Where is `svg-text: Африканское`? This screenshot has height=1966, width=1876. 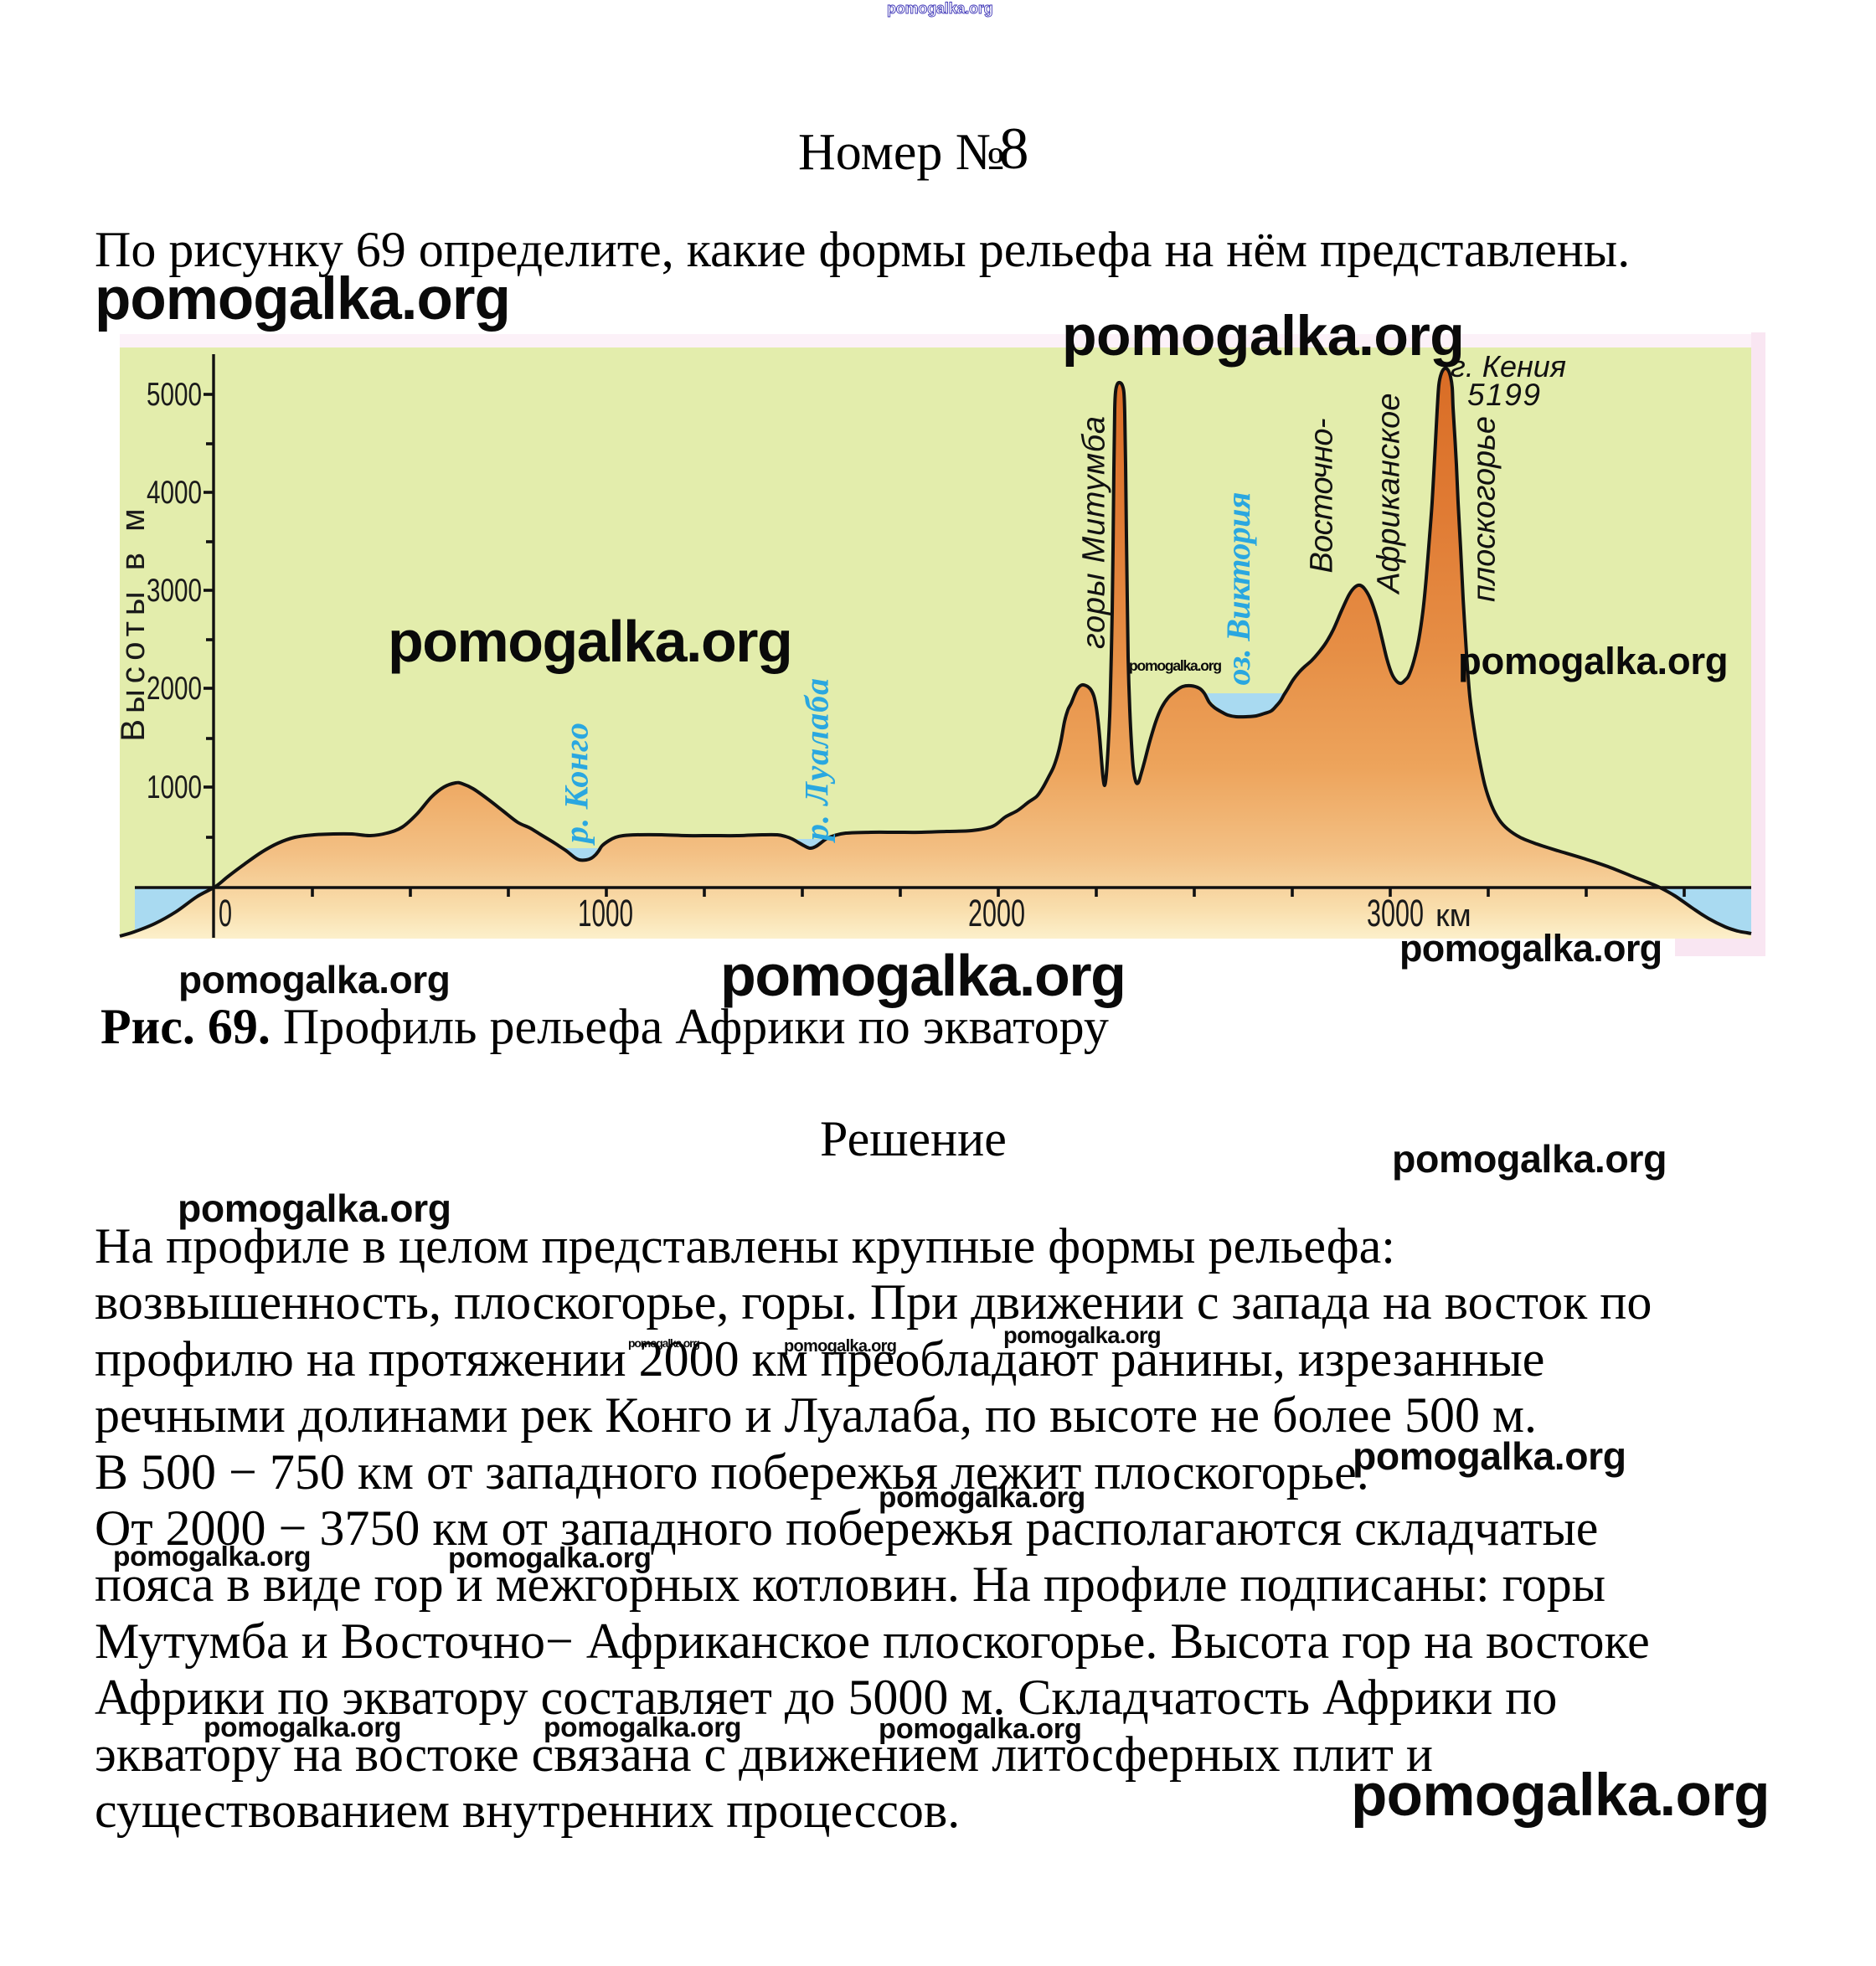
svg-text: Африканское is located at coordinates (1389, 495).